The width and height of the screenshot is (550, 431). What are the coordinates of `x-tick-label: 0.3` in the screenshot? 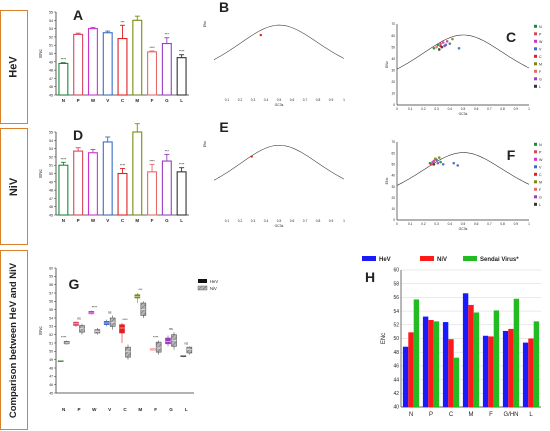 It's located at (436, 109).